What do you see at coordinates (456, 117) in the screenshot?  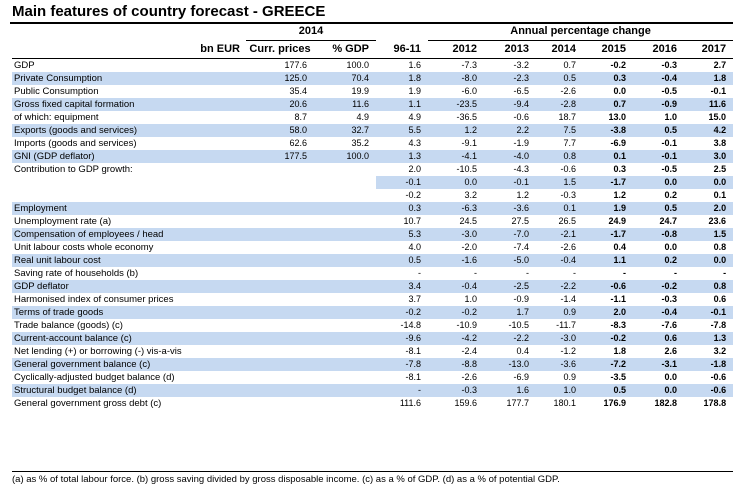 I see `value-cell: -36.5` at bounding box center [456, 117].